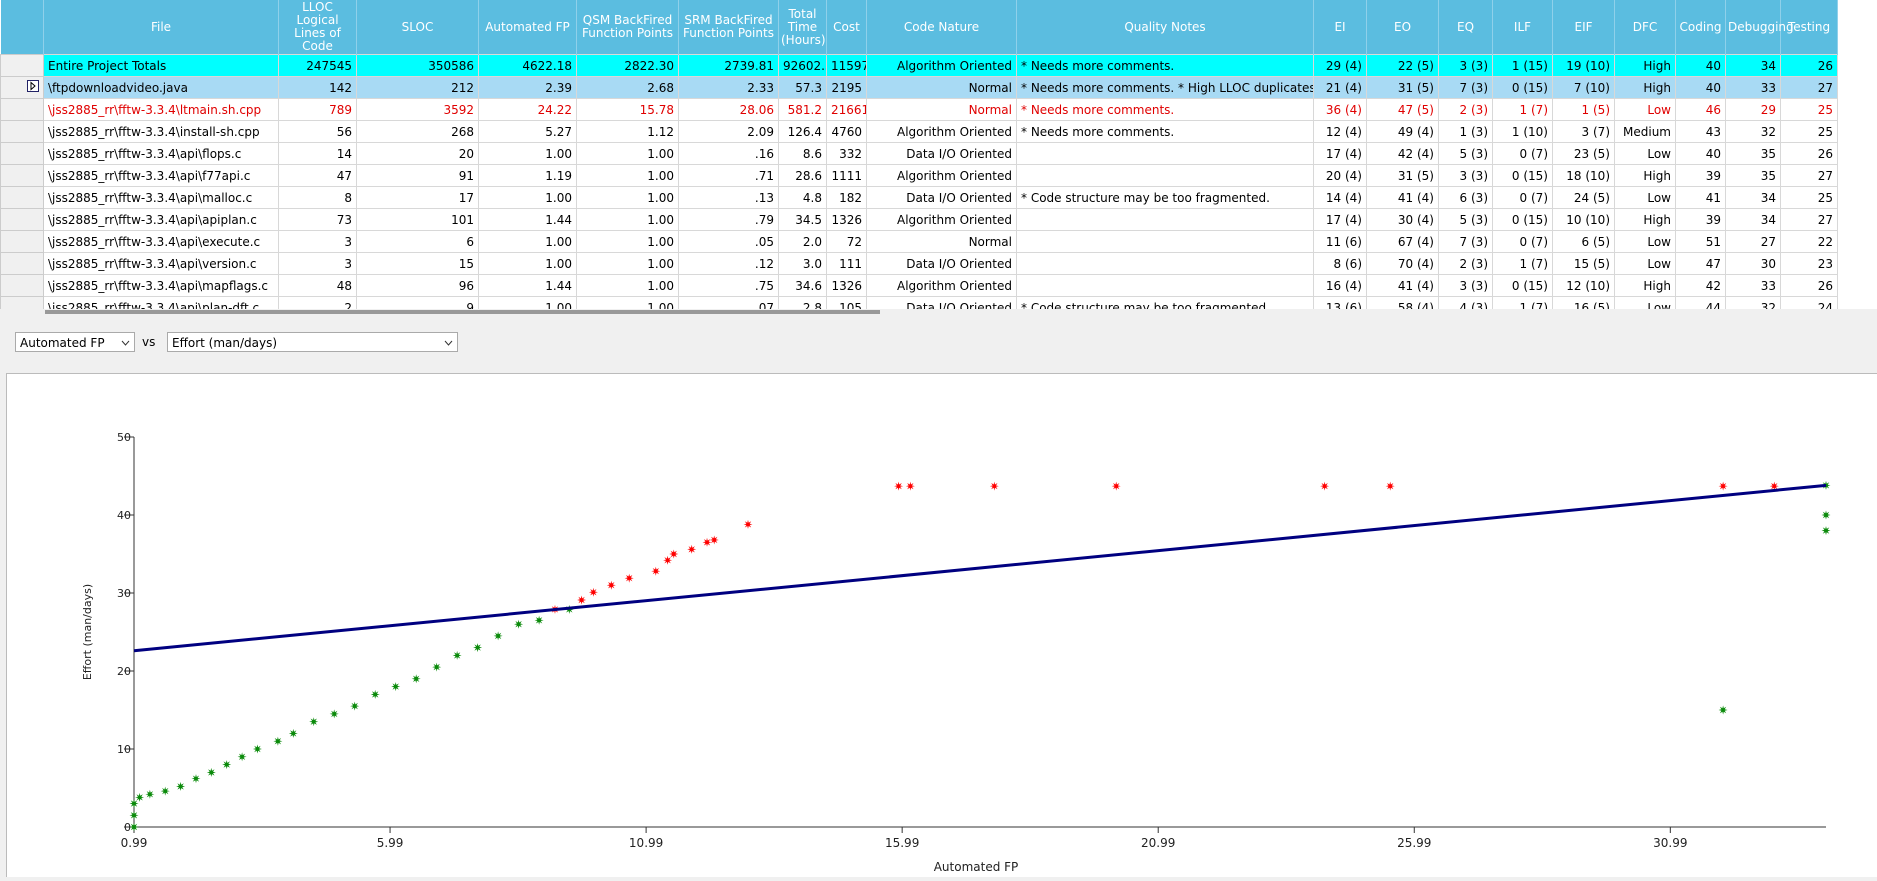  Describe the element at coordinates (1165, 285) in the screenshot. I see `table-cell` at that location.